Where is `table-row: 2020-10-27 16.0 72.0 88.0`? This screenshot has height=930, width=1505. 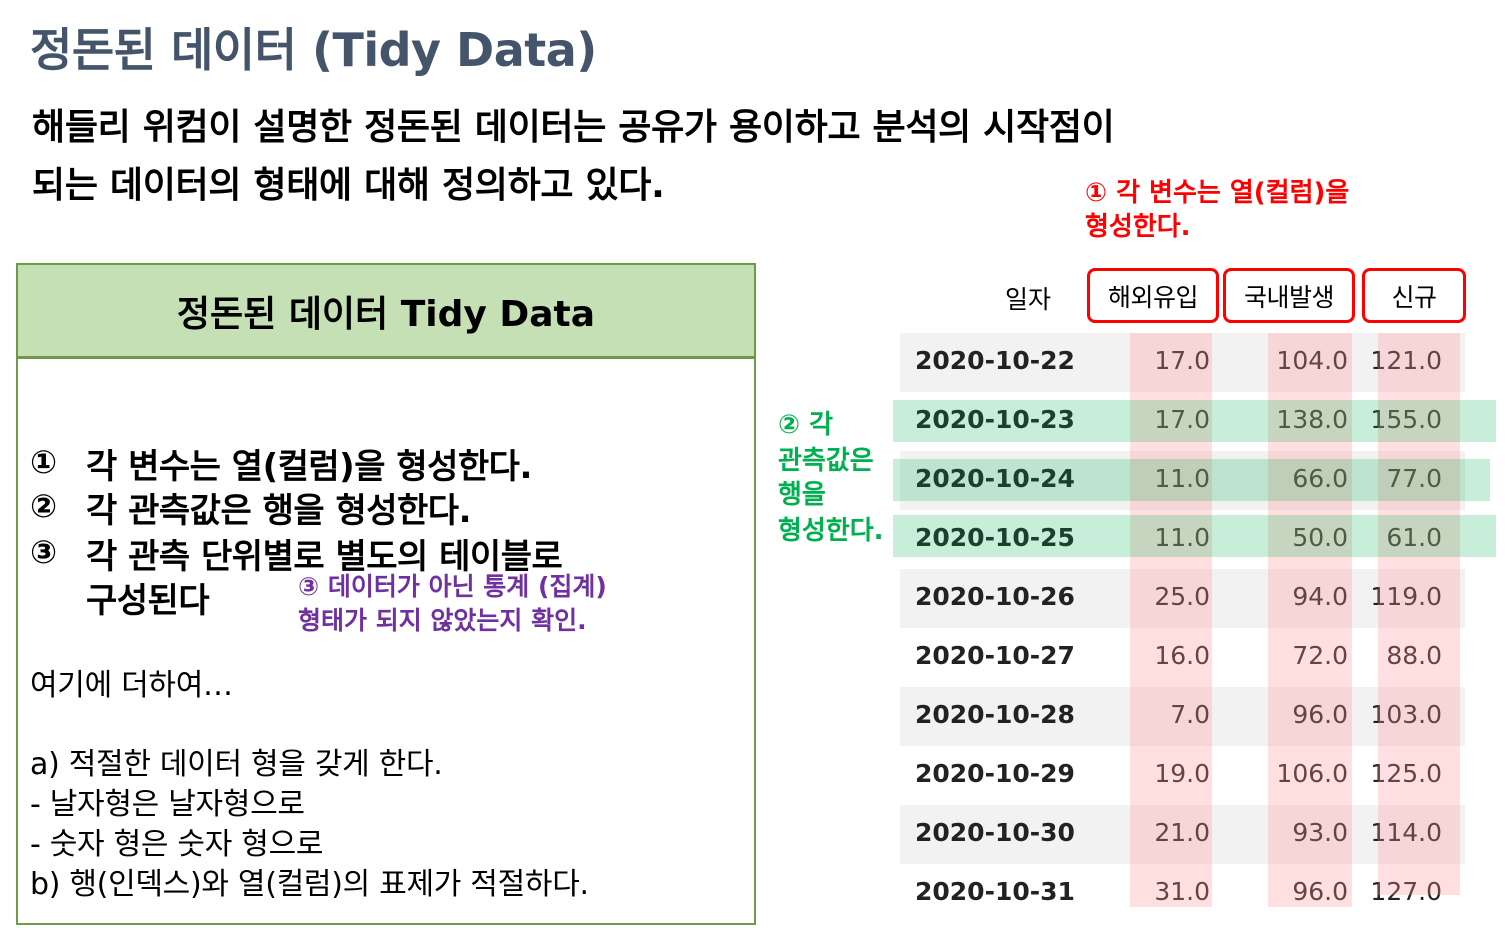 table-row: 2020-10-27 16.0 72.0 88.0 is located at coordinates (1182, 657).